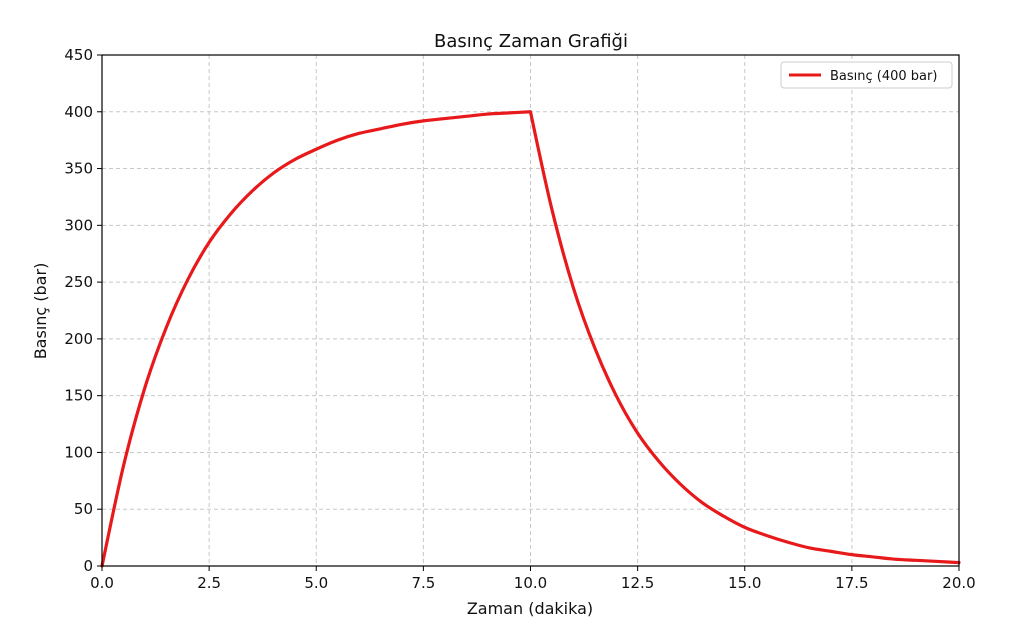 The image size is (1024, 638). What do you see at coordinates (88, 566) in the screenshot?
I see `y-tick-label: 0` at bounding box center [88, 566].